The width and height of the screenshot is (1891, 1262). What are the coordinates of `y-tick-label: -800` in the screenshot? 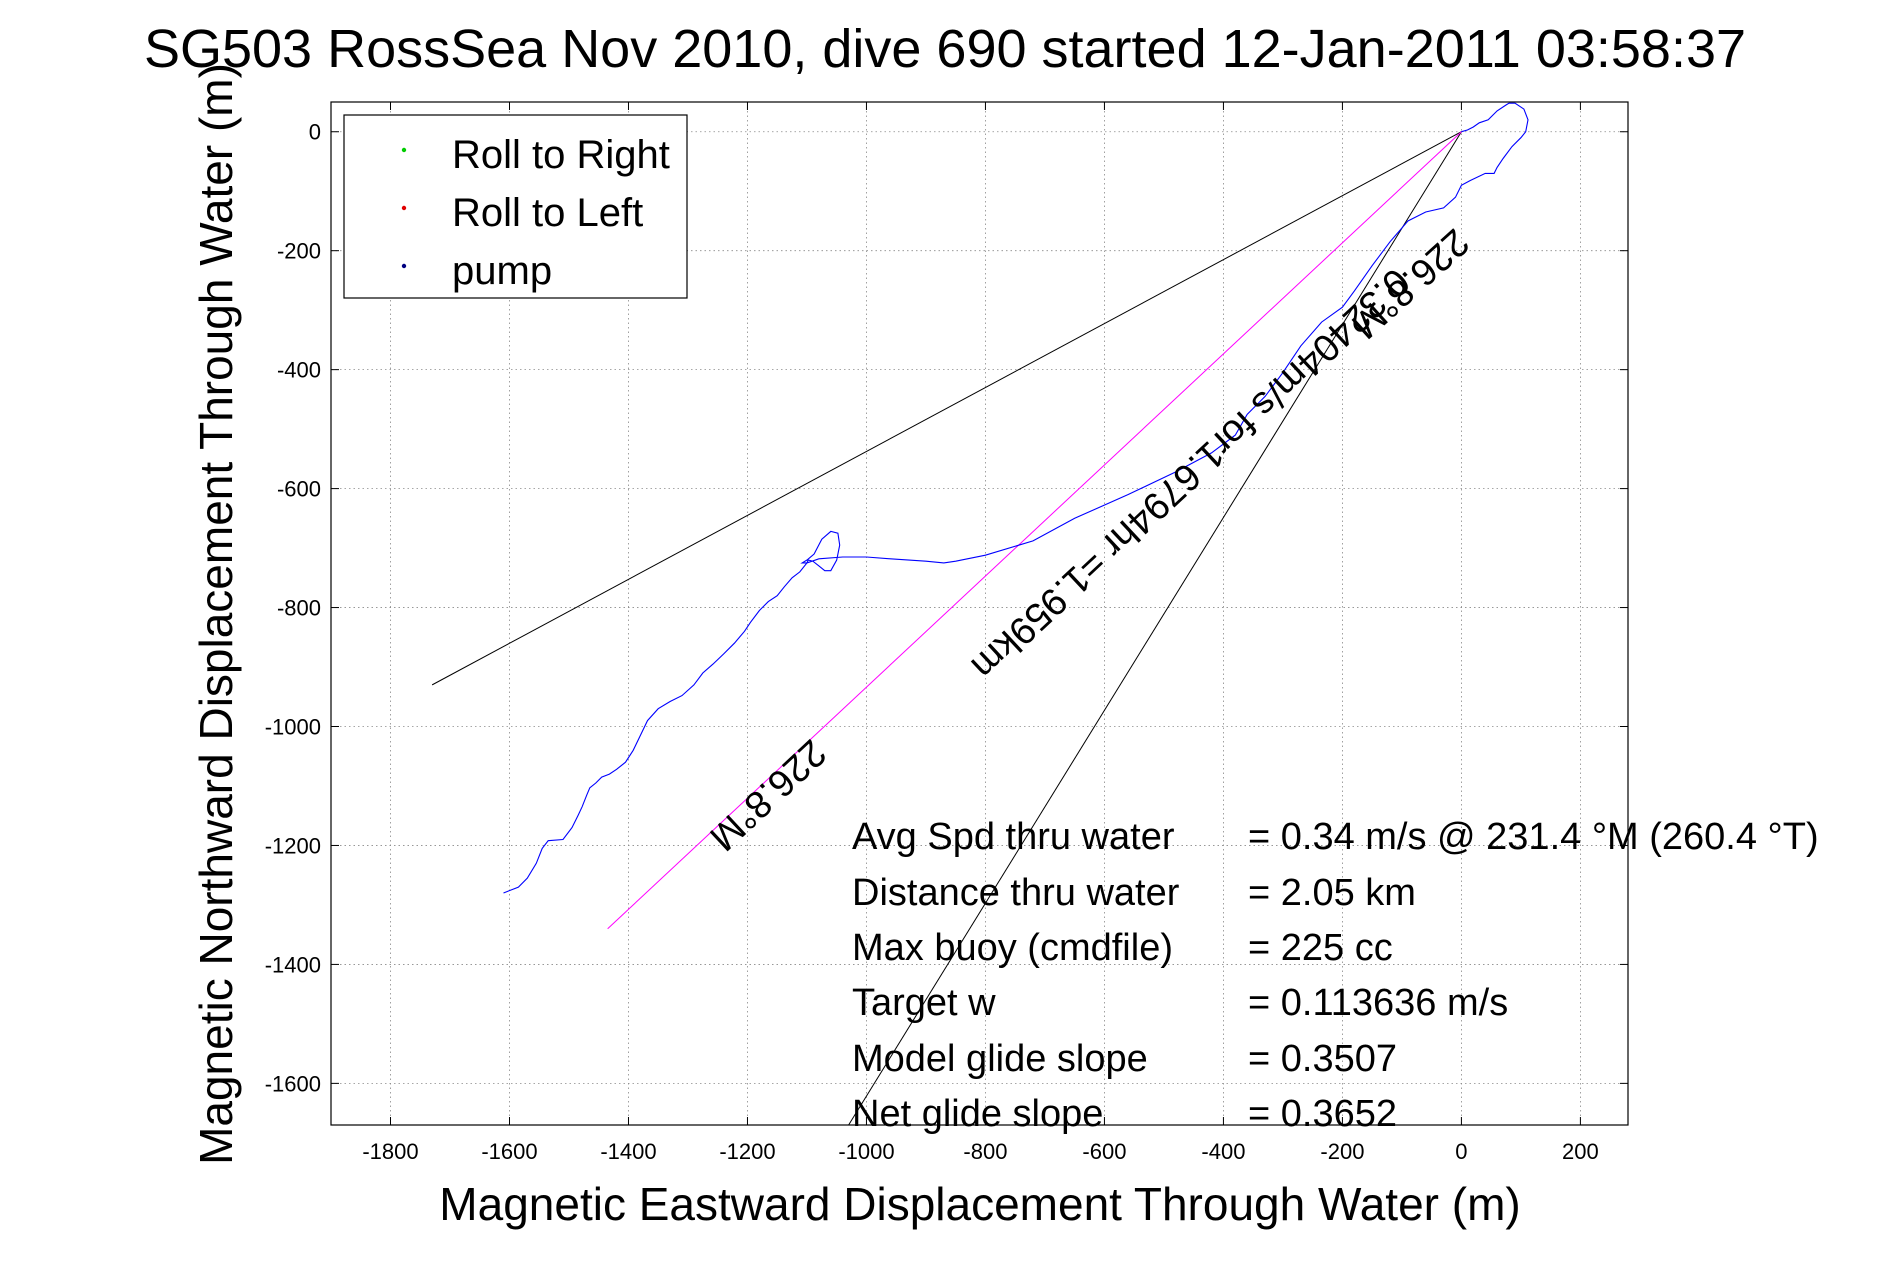 It's located at (299, 608).